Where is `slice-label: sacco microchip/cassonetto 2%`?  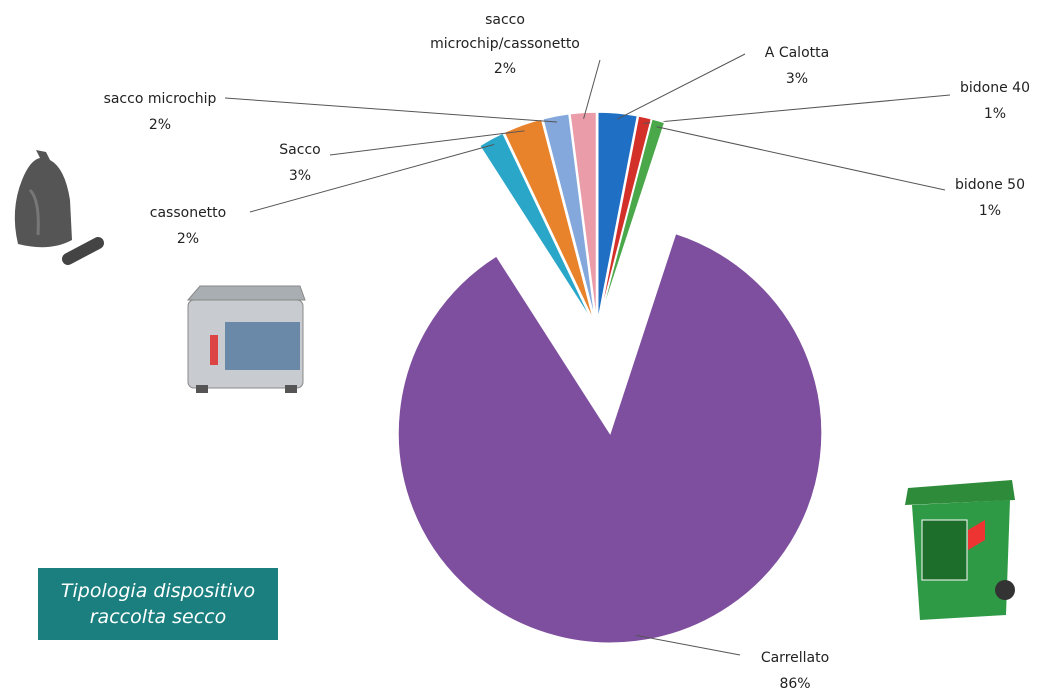
slice-label: sacco microchip/cassonetto 2% is located at coordinates (505, 45).